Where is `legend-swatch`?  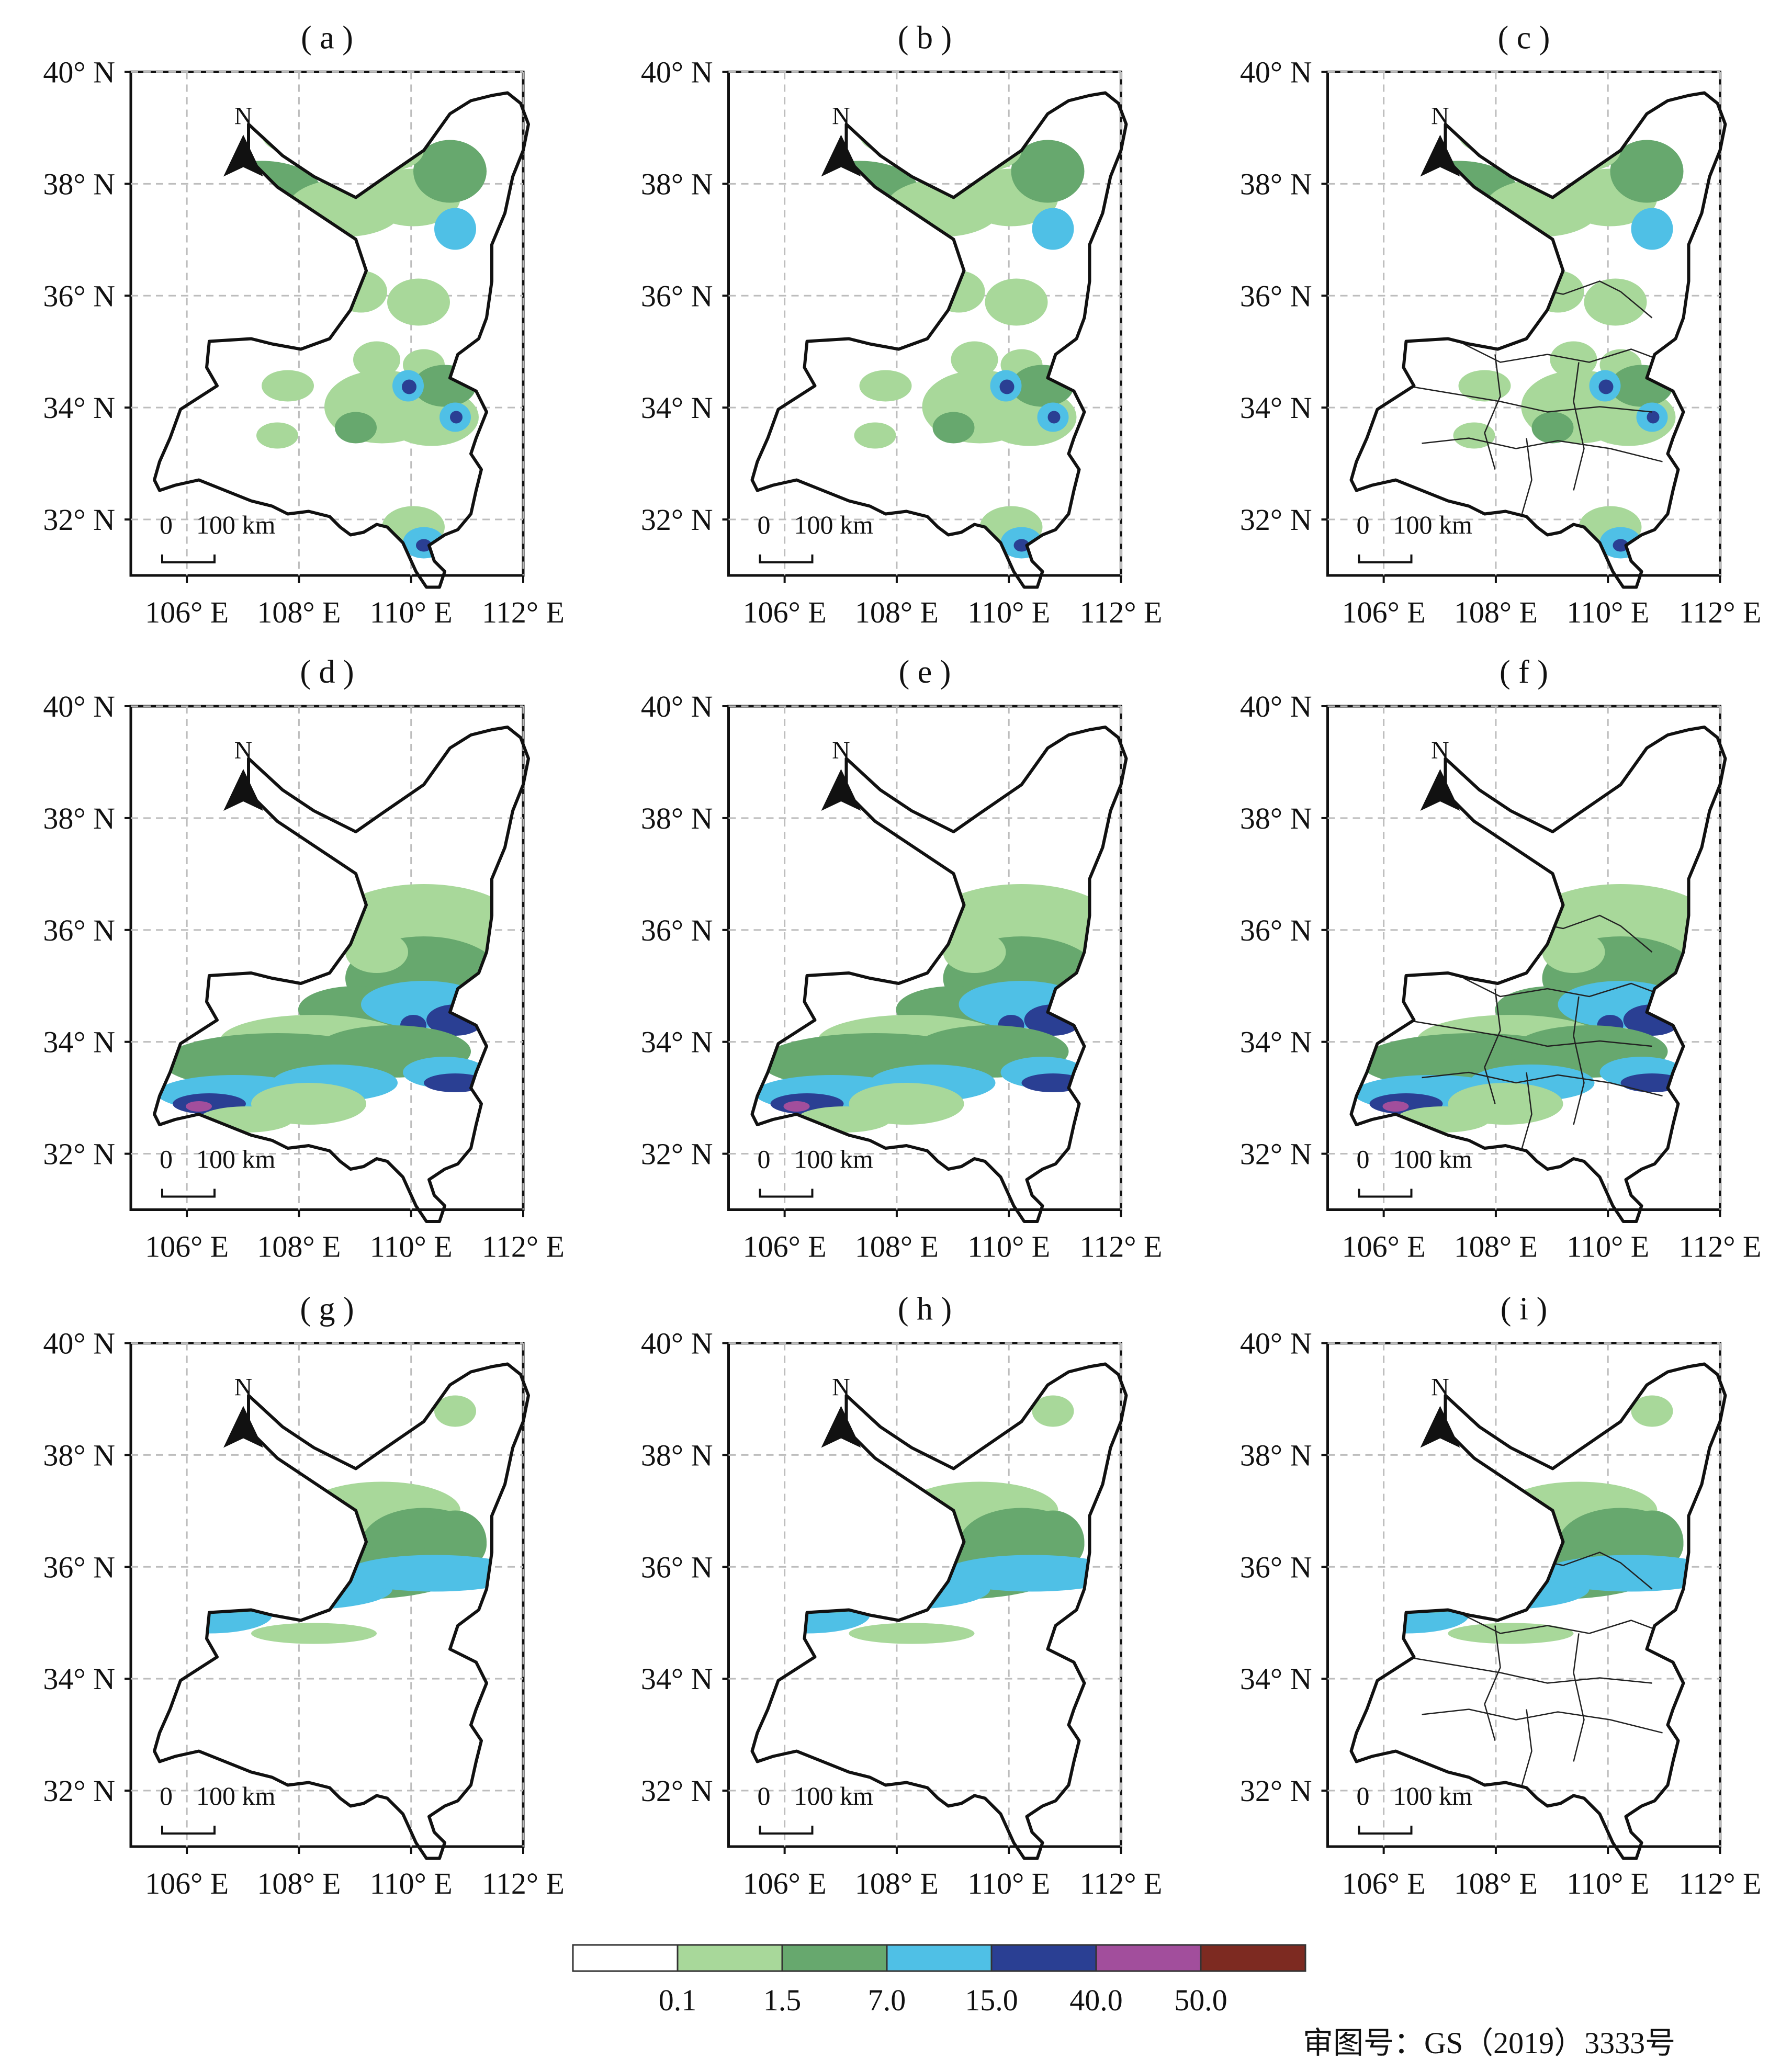
legend-swatch is located at coordinates (1253, 1958).